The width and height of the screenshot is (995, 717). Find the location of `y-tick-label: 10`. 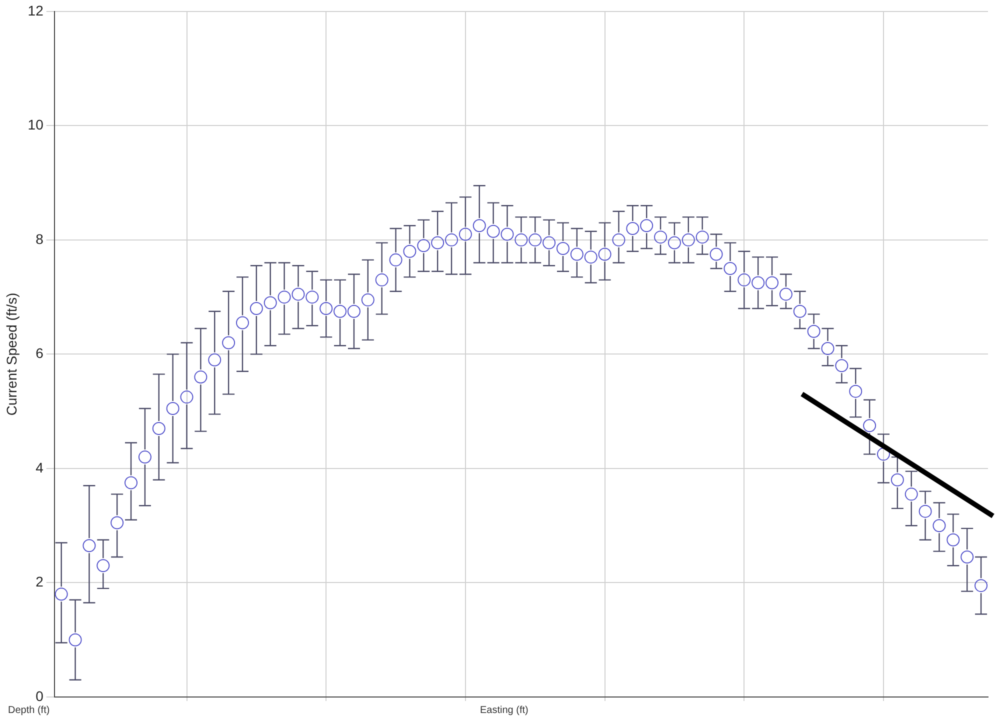

y-tick-label: 10 is located at coordinates (36, 124).